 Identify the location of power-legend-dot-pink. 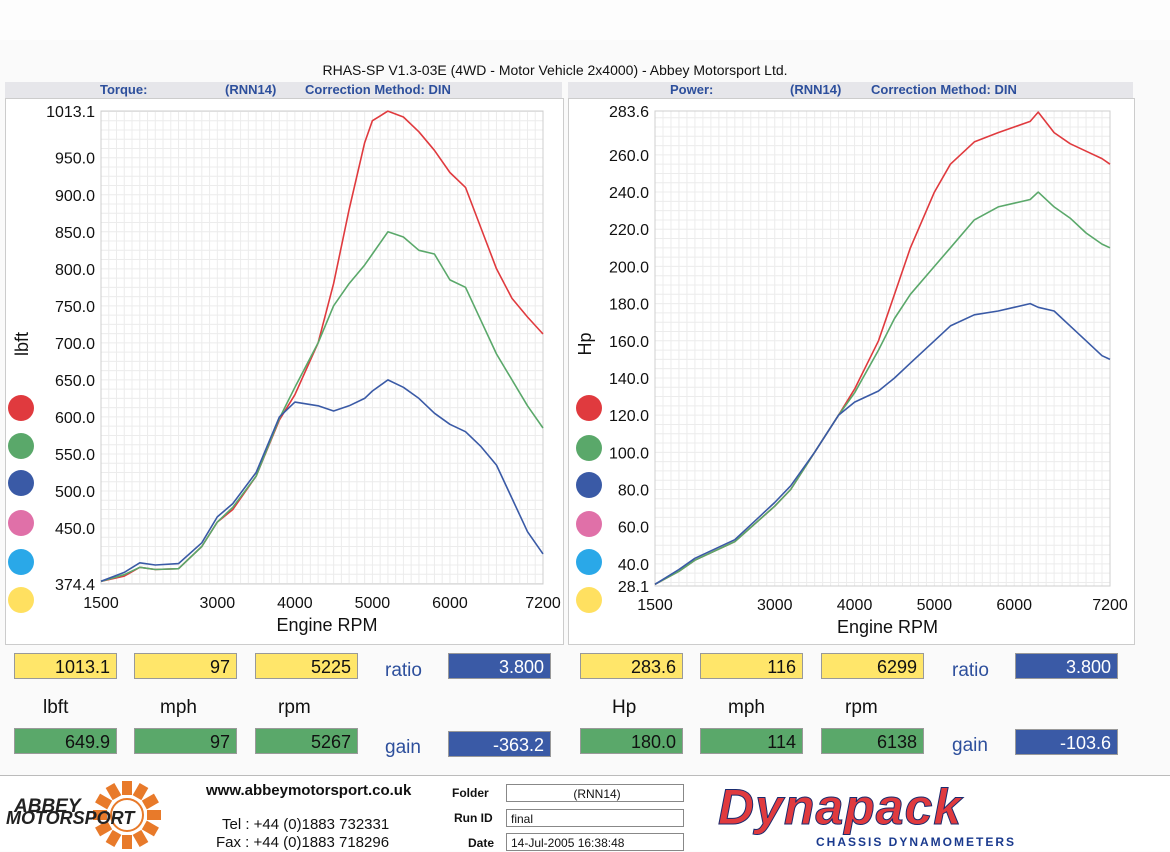
(589, 524).